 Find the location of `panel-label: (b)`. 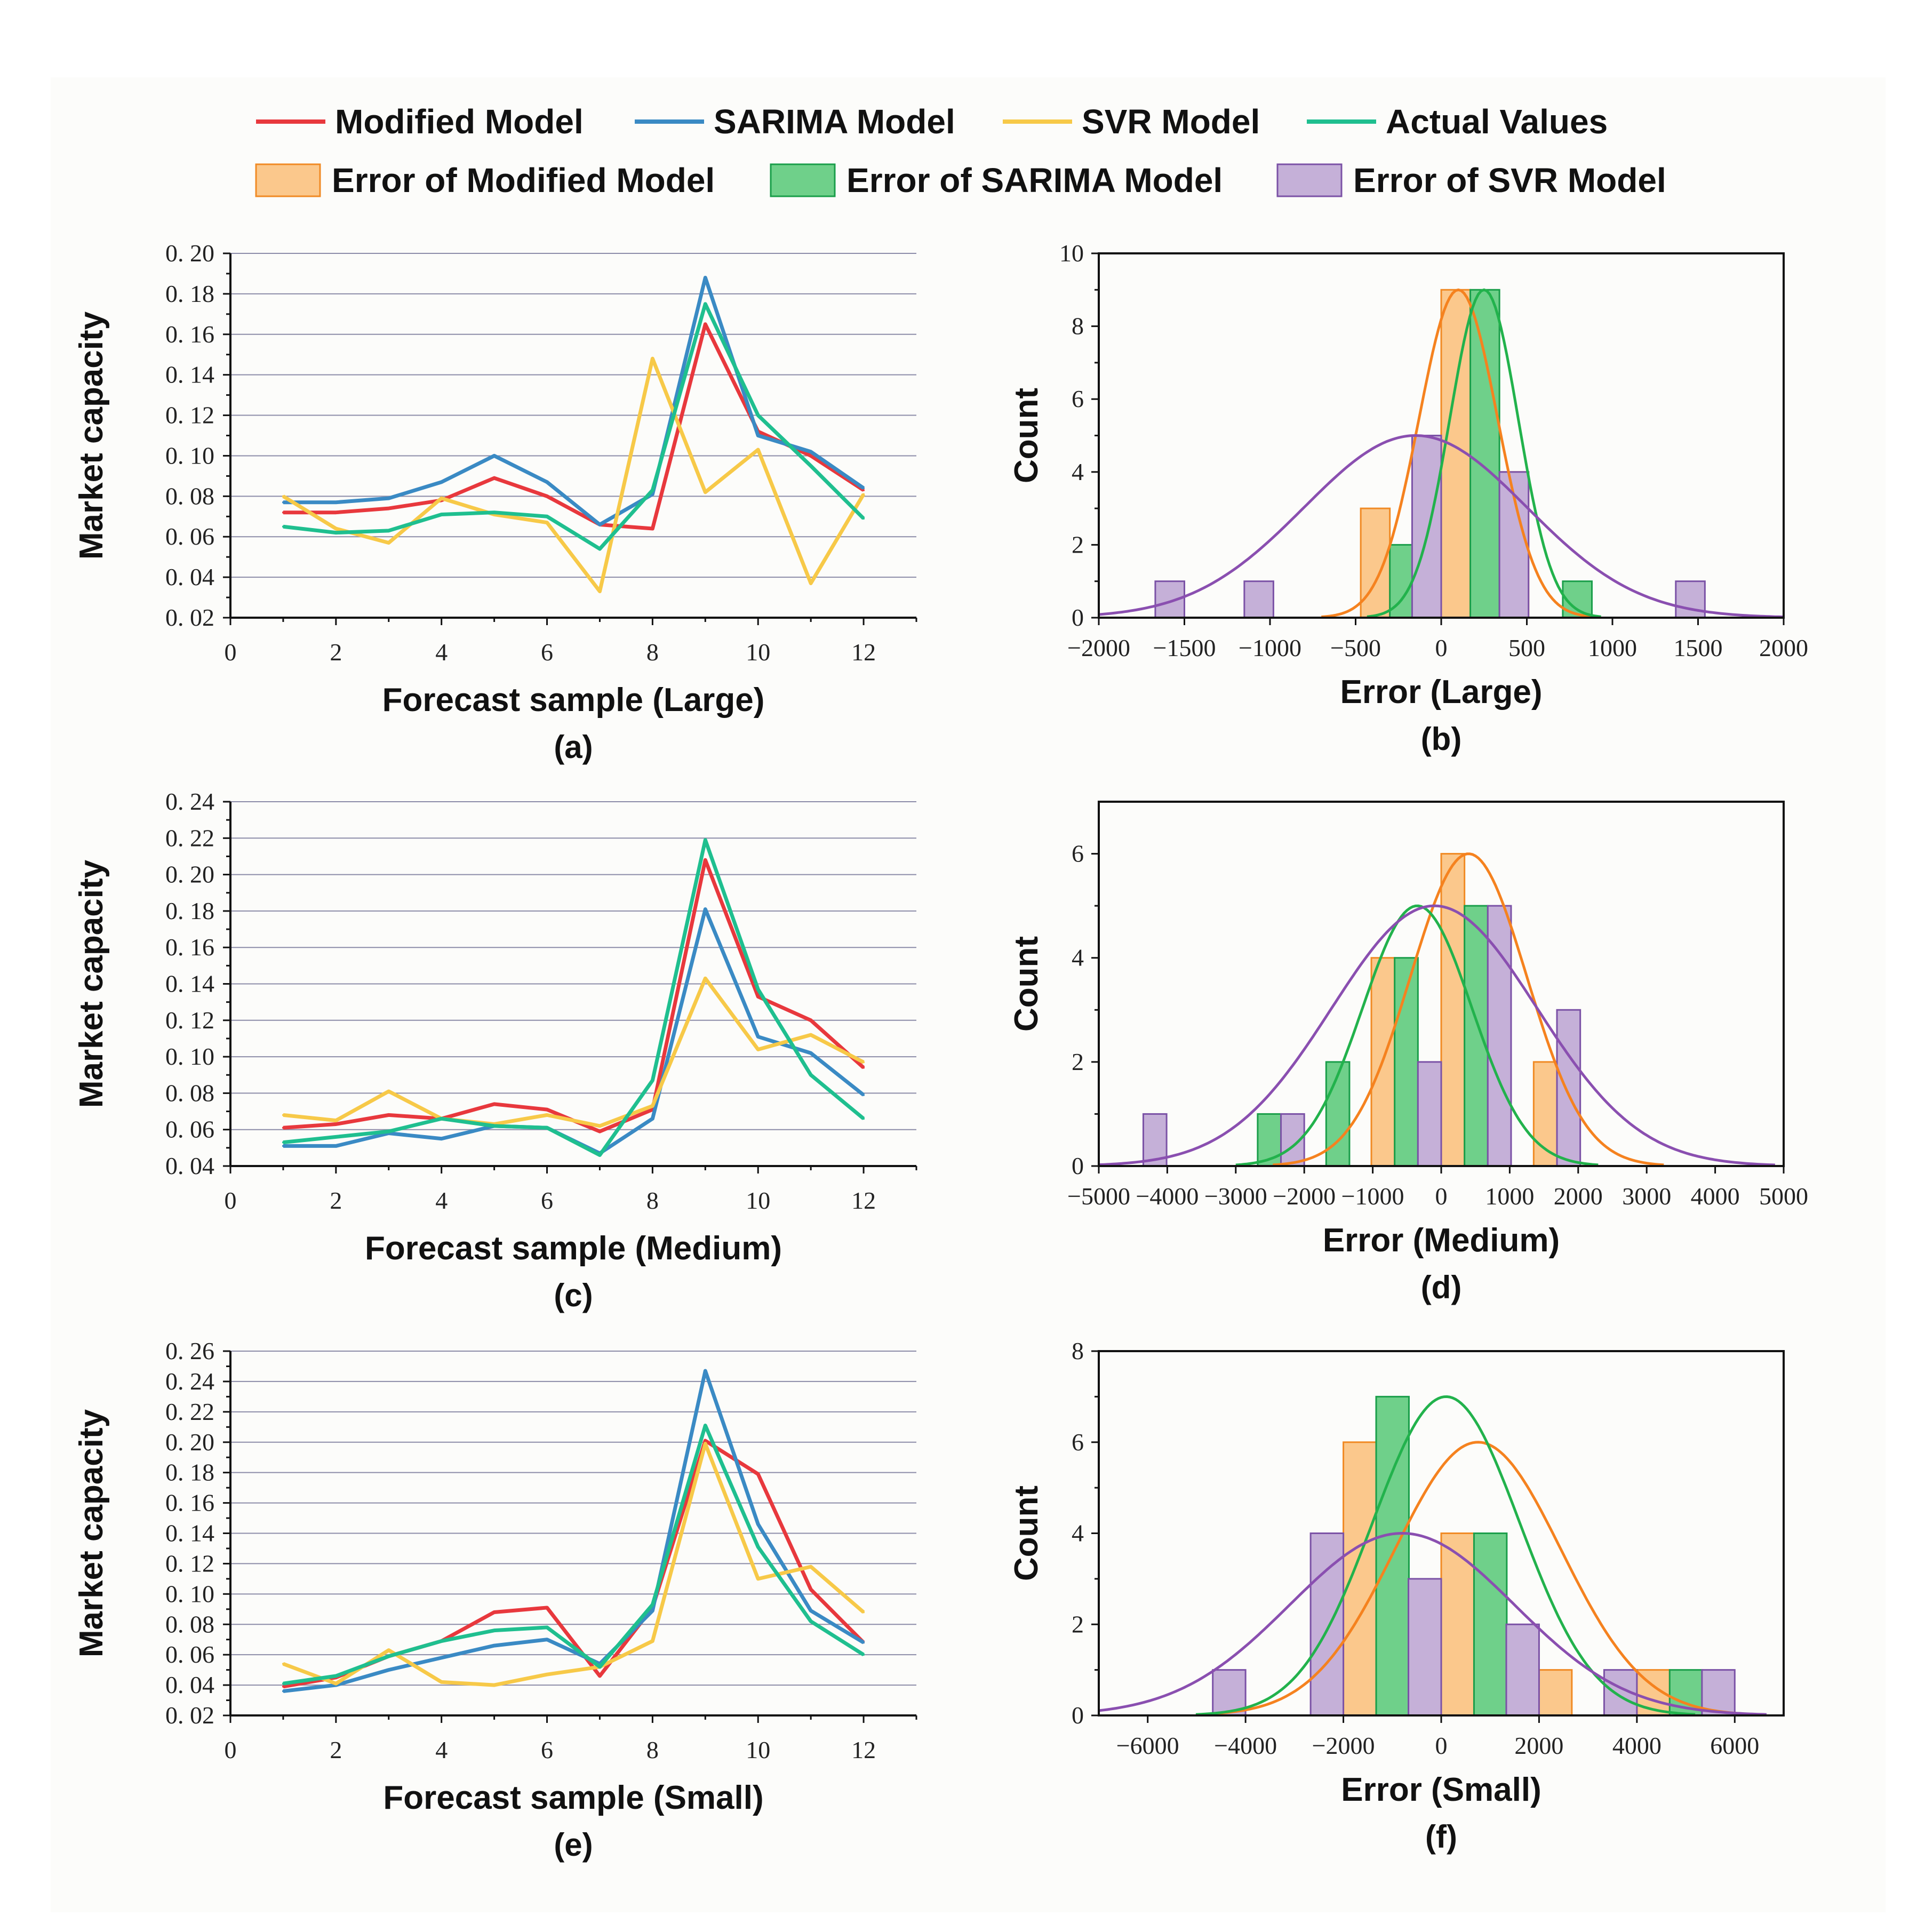

panel-label: (b) is located at coordinates (1442, 739).